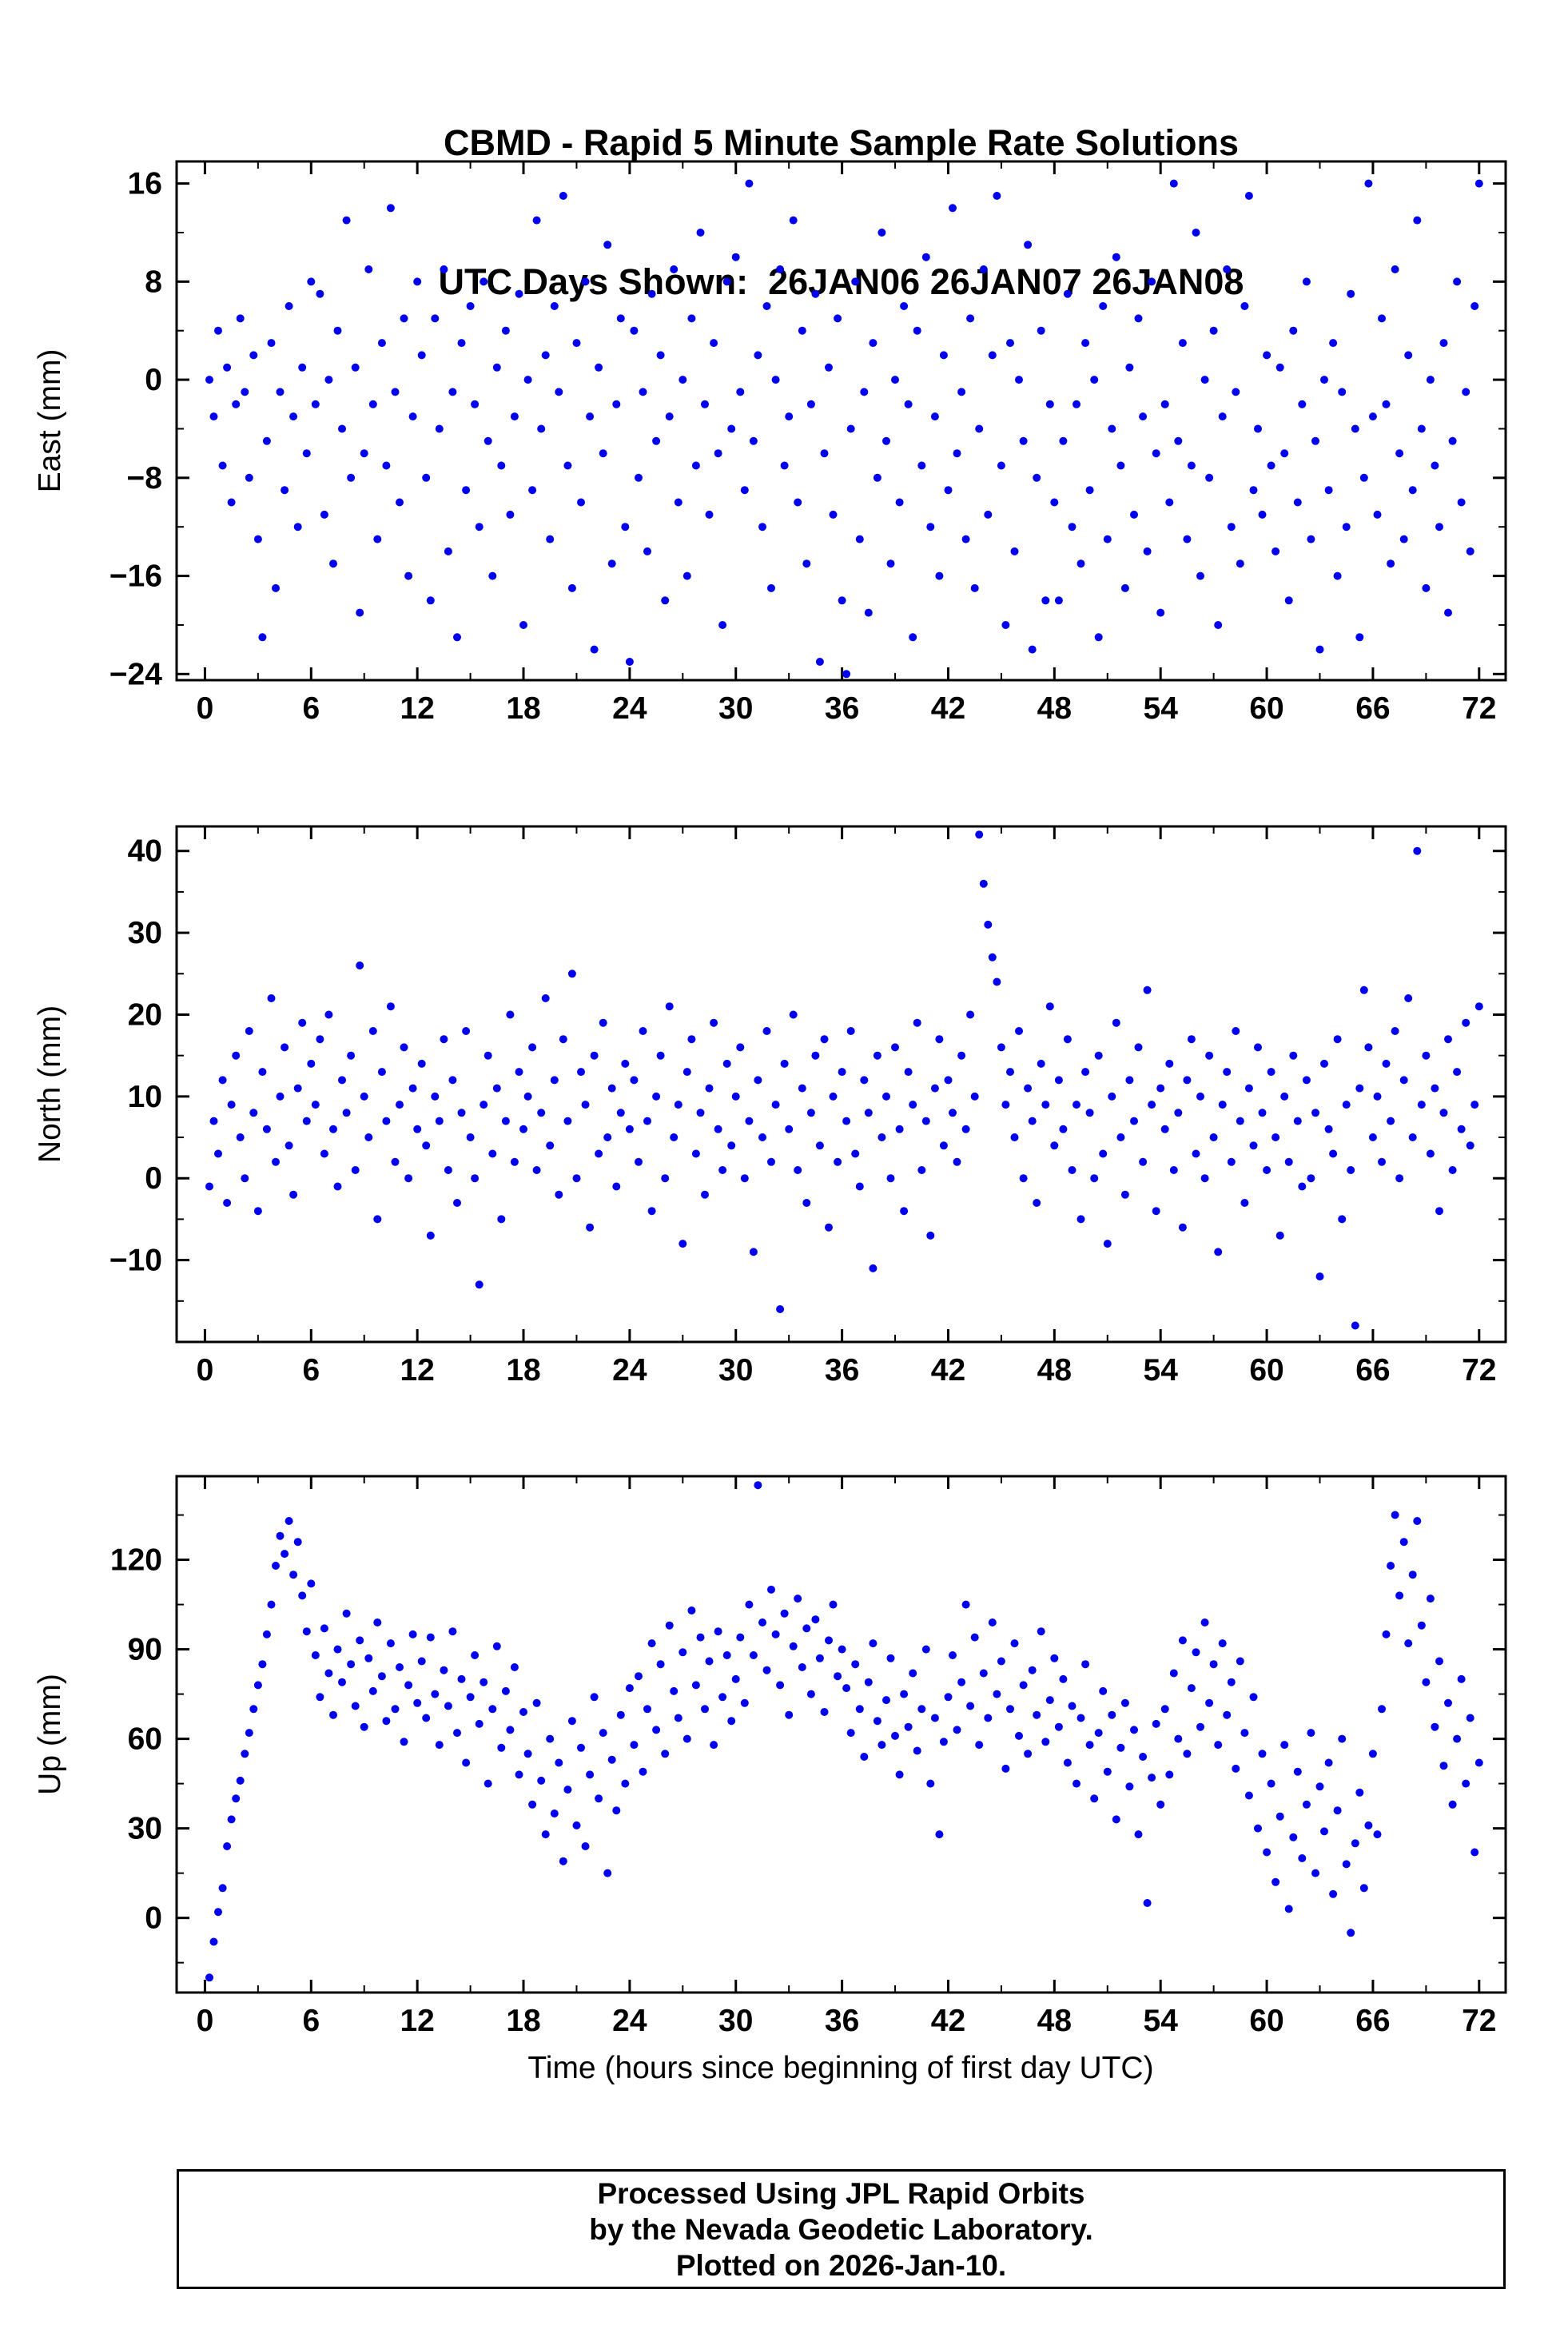  Describe the element at coordinates (145, 1740) in the screenshot. I see `y-tick-label: 60` at that location.